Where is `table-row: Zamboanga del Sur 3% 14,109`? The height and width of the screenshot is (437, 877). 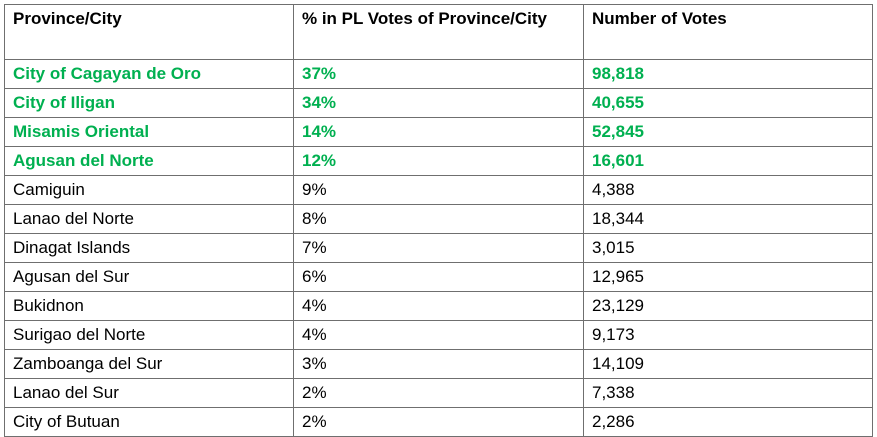 table-row: Zamboanga del Sur 3% 14,109 is located at coordinates (438, 364).